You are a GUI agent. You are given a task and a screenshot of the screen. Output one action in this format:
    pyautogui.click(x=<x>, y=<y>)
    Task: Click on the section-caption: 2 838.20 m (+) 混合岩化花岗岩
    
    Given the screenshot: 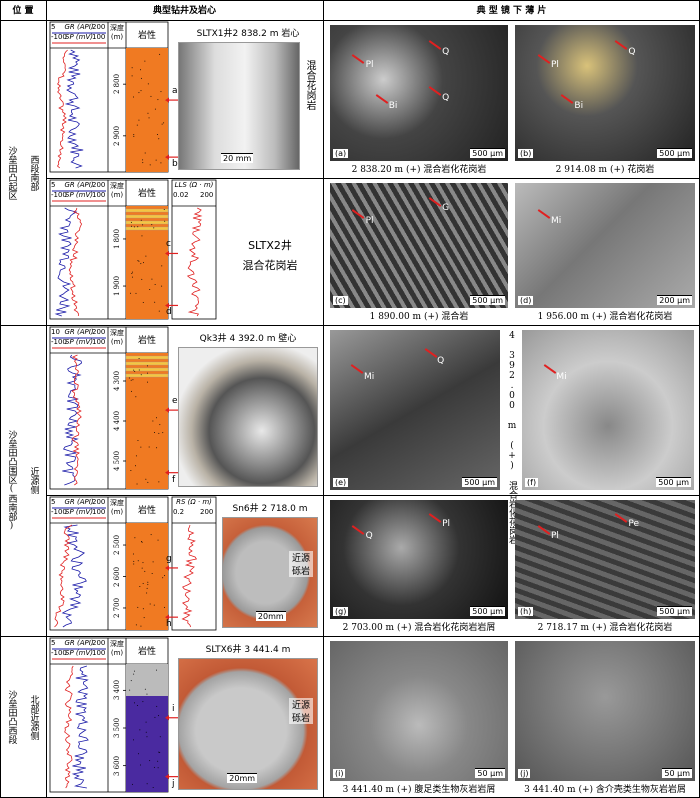 What is the action you would take?
    pyautogui.click(x=419, y=170)
    